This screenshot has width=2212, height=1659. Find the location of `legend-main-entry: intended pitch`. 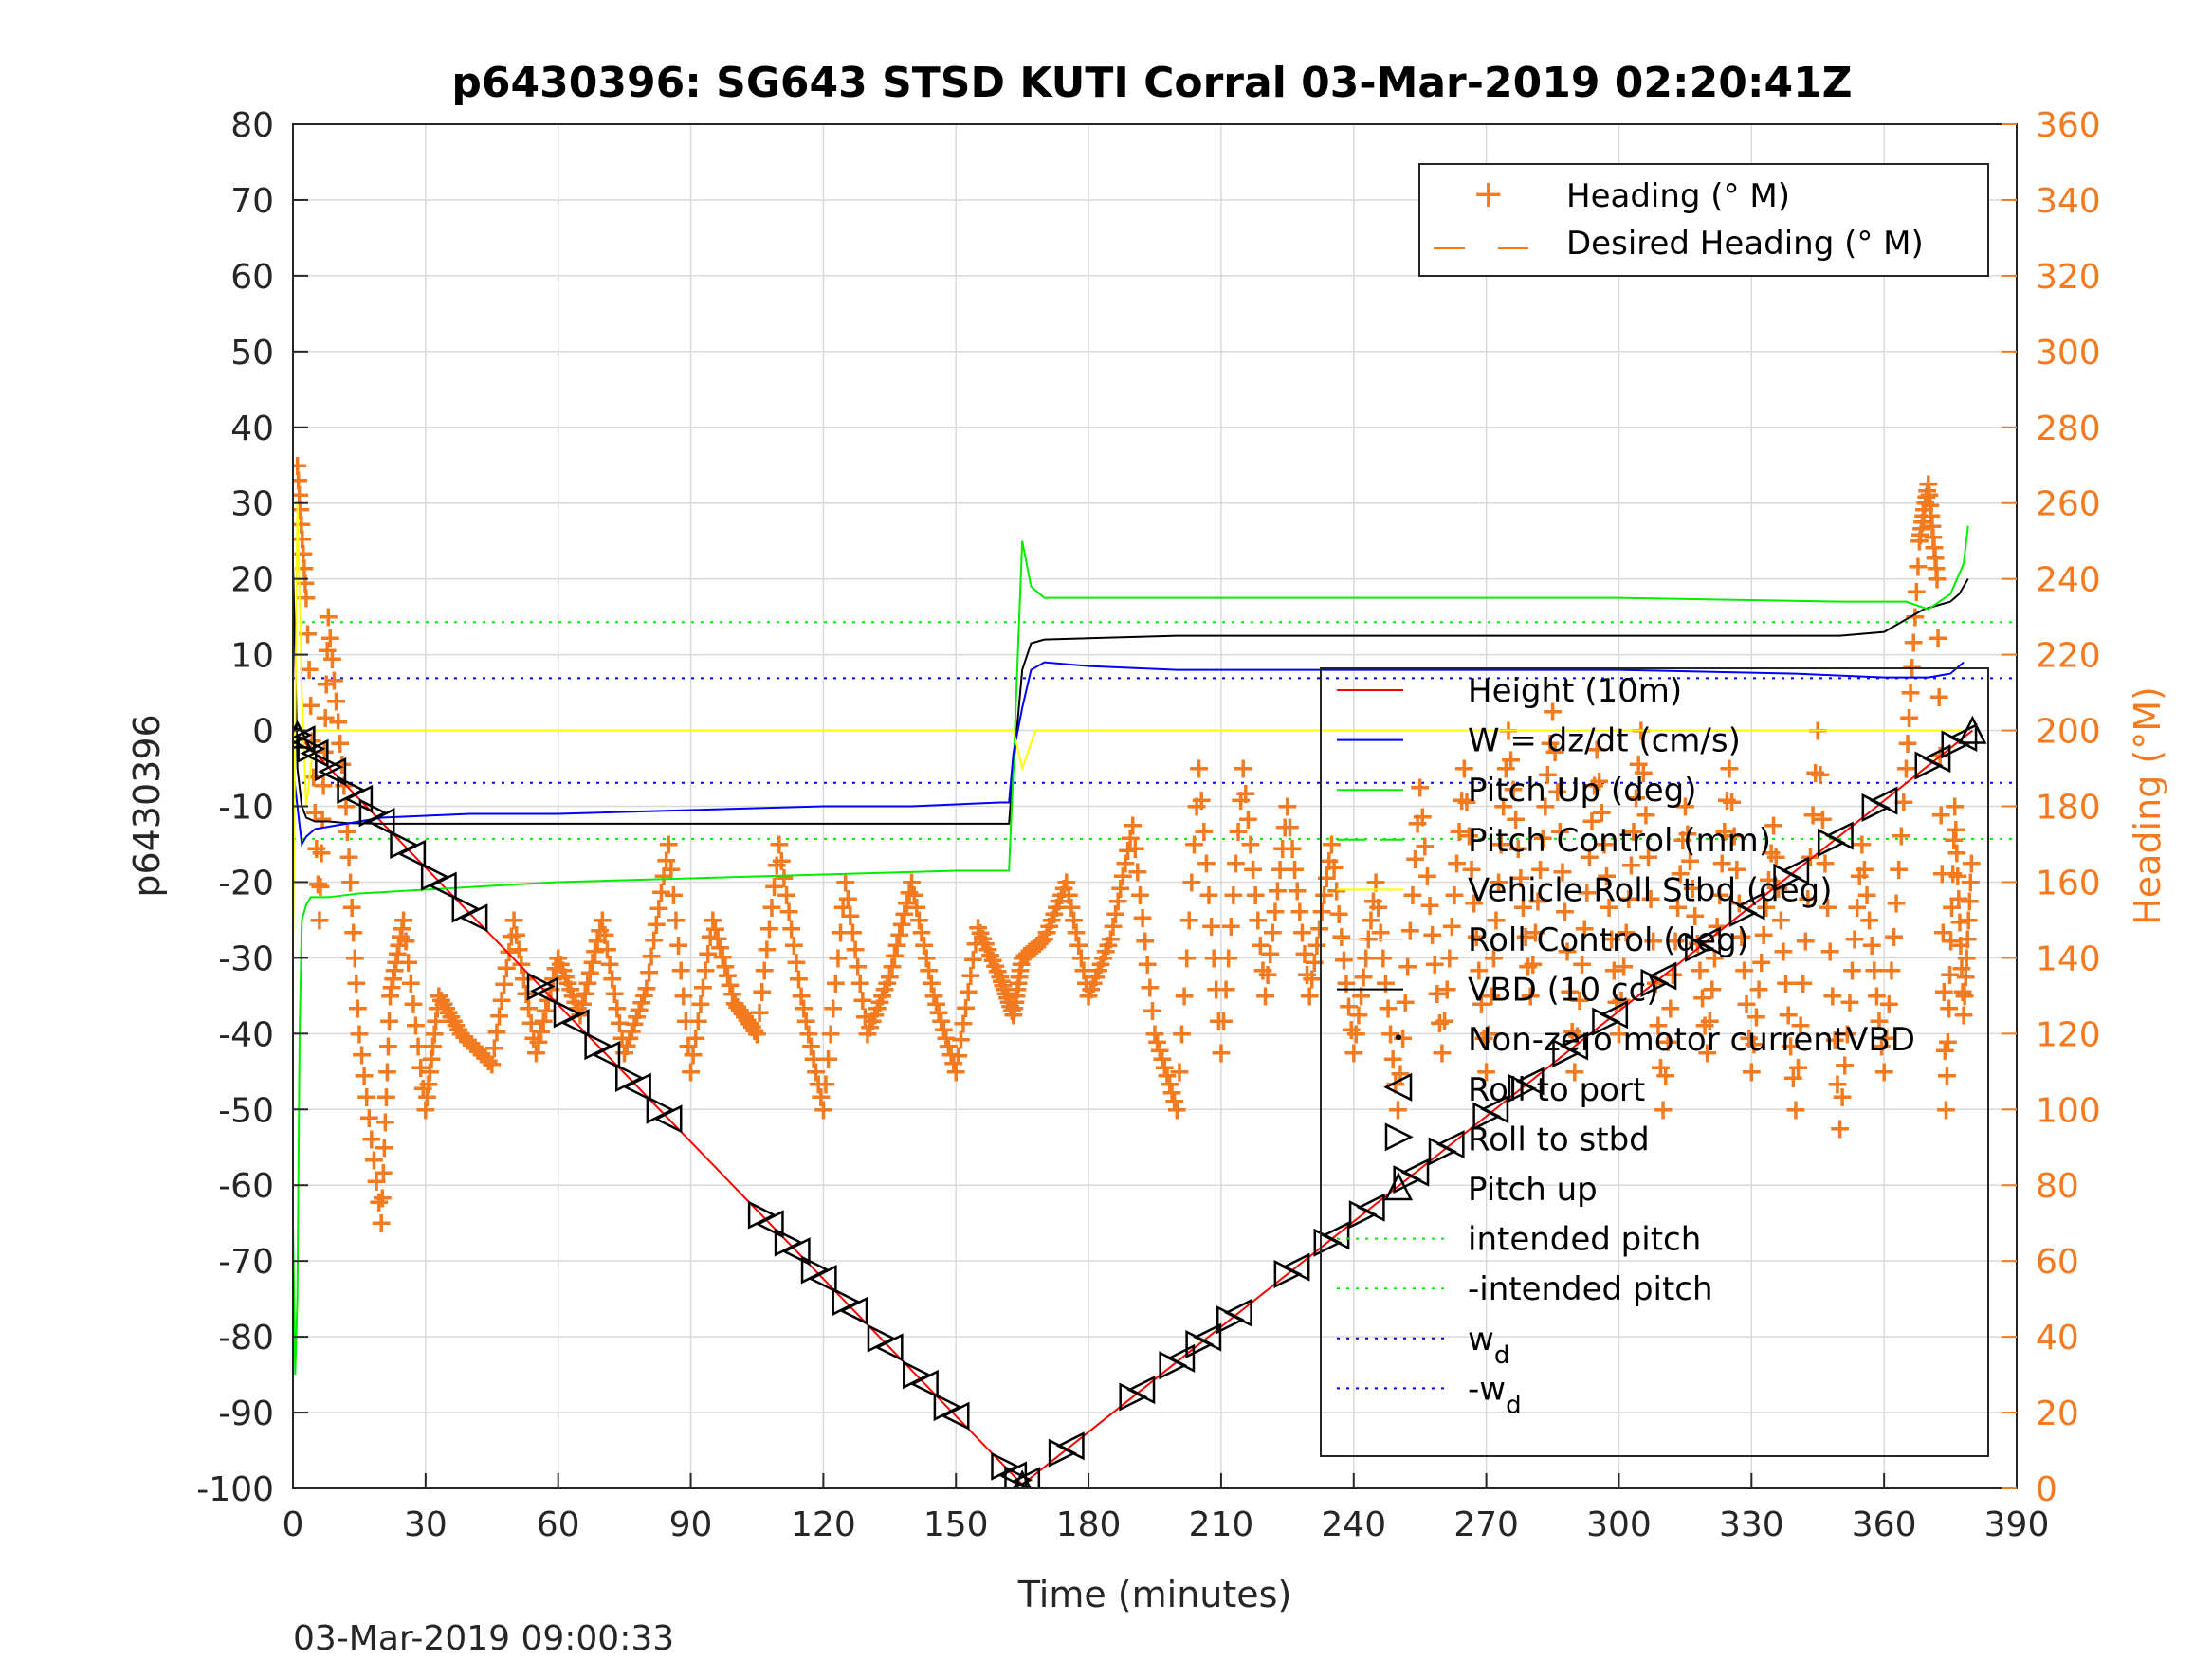

legend-main-entry: intended pitch is located at coordinates (1584, 1240).